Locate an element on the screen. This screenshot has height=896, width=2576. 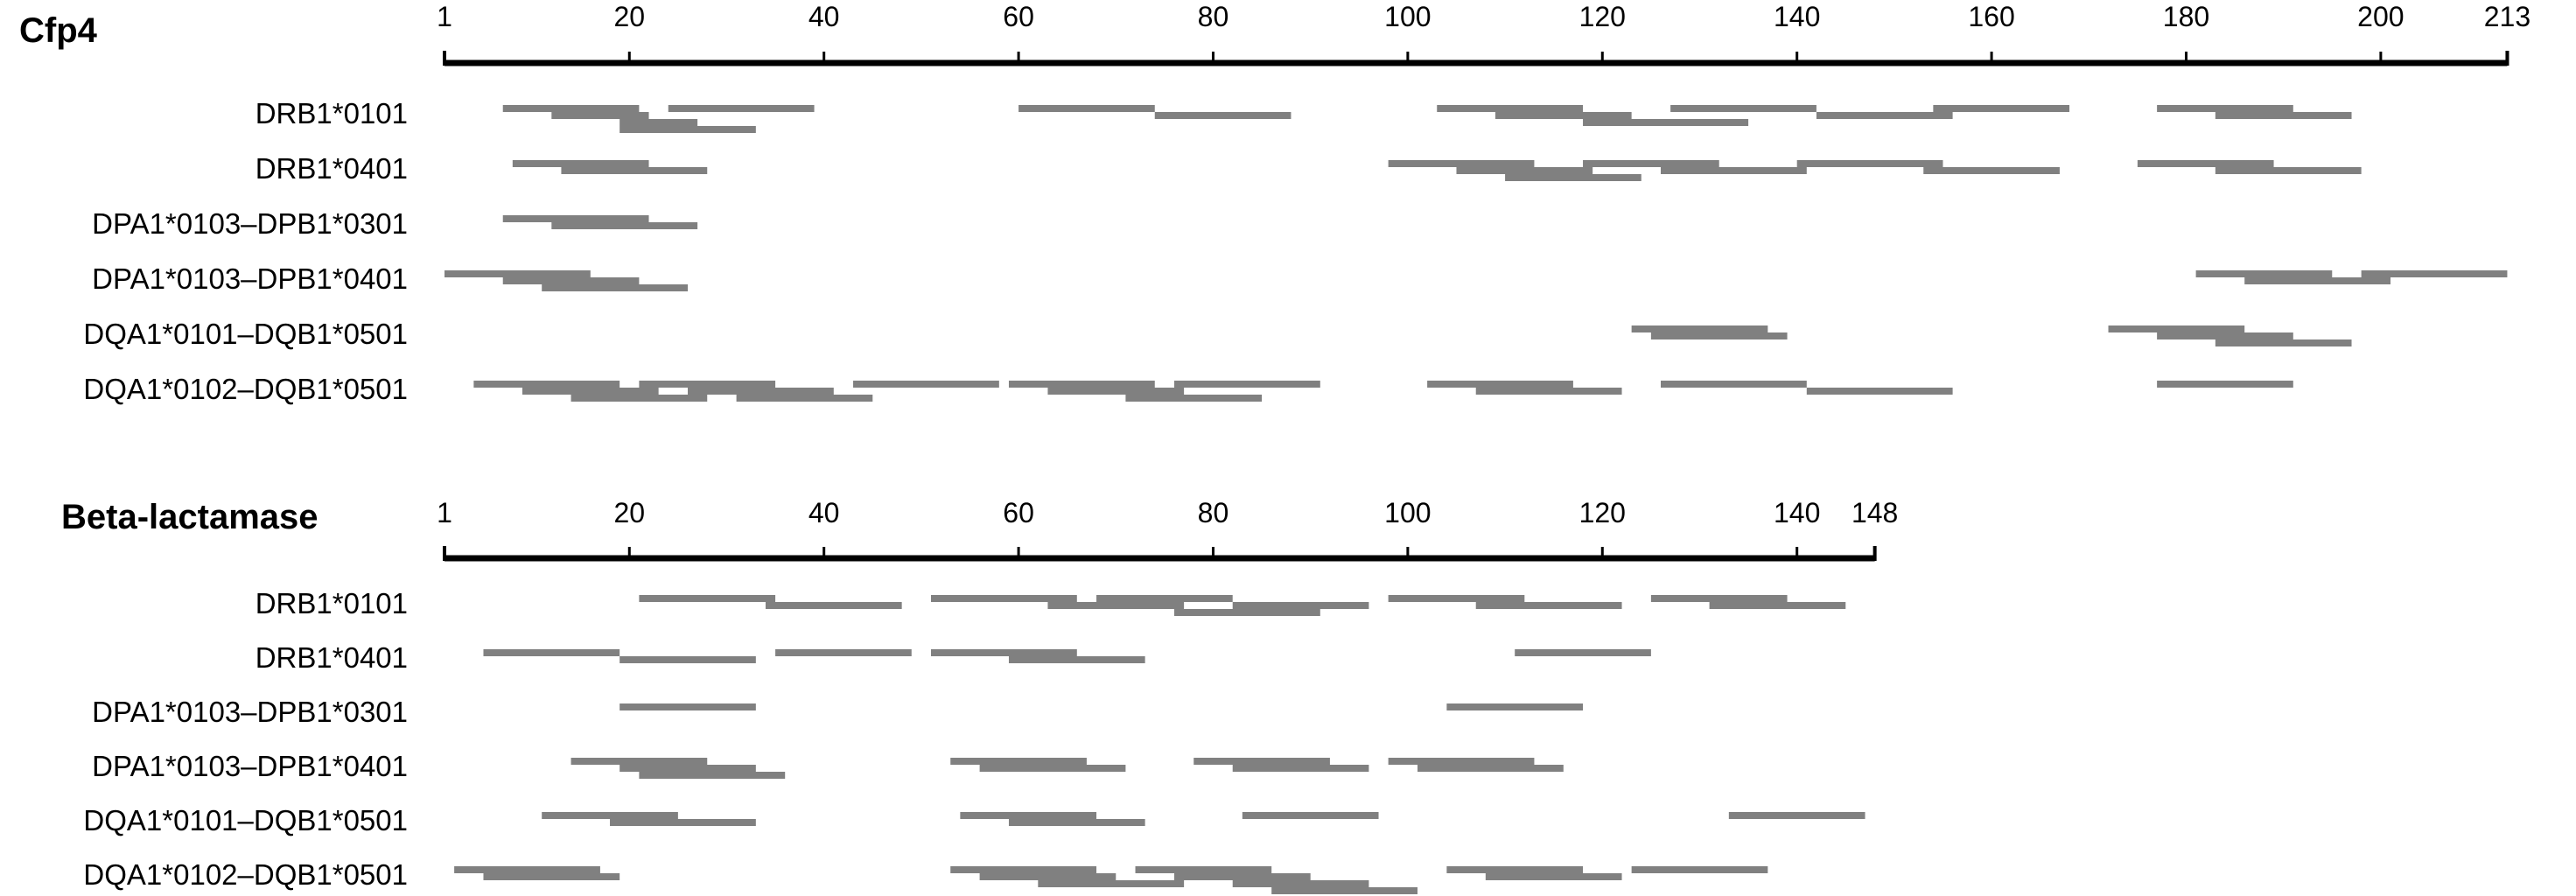
tick-label: 120 is located at coordinates (1602, 512).